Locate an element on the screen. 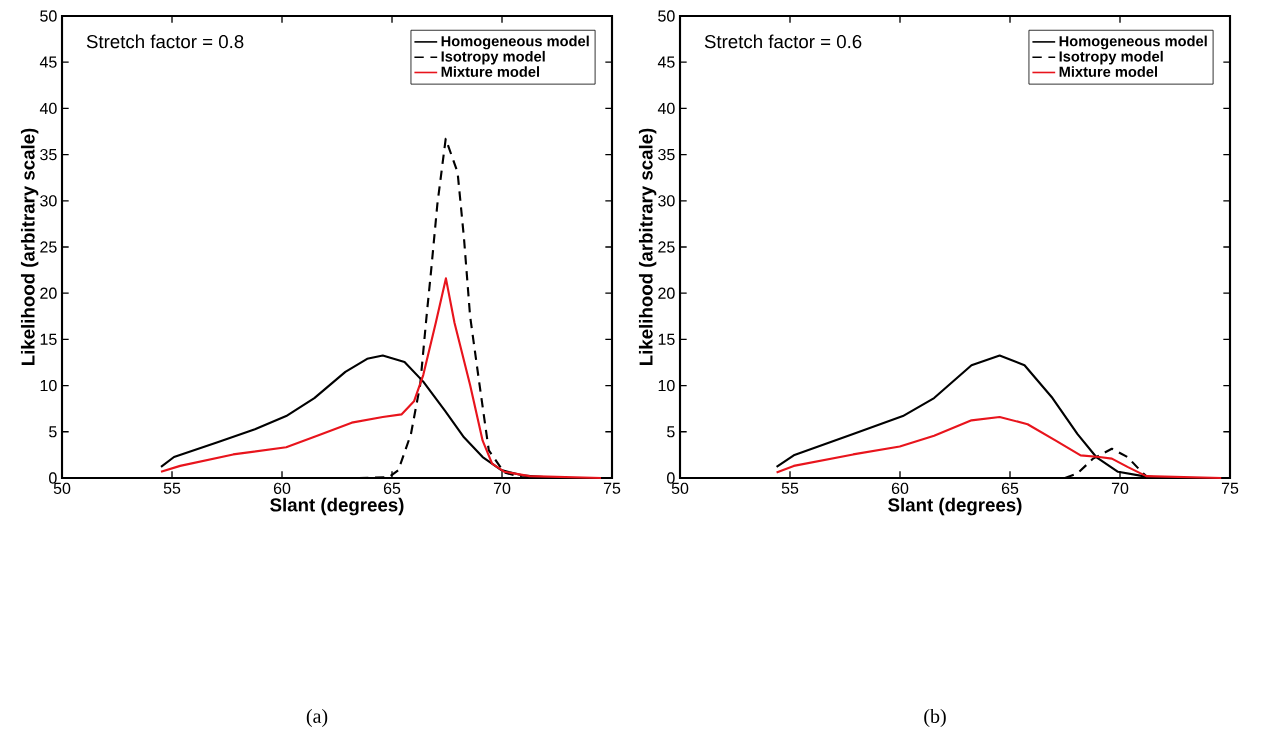 This screenshot has width=1267, height=742. text: (a) is located at coordinates (317, 718).